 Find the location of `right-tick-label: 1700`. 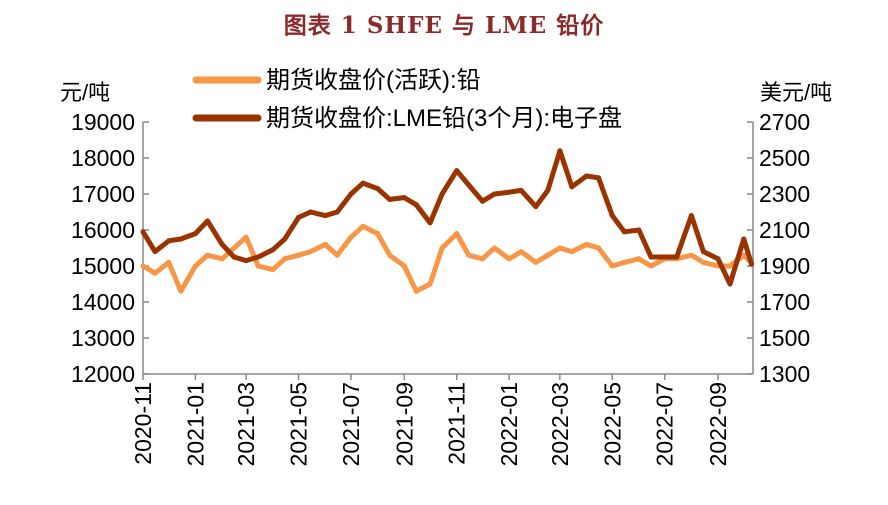

right-tick-label: 1700 is located at coordinates (784, 302).